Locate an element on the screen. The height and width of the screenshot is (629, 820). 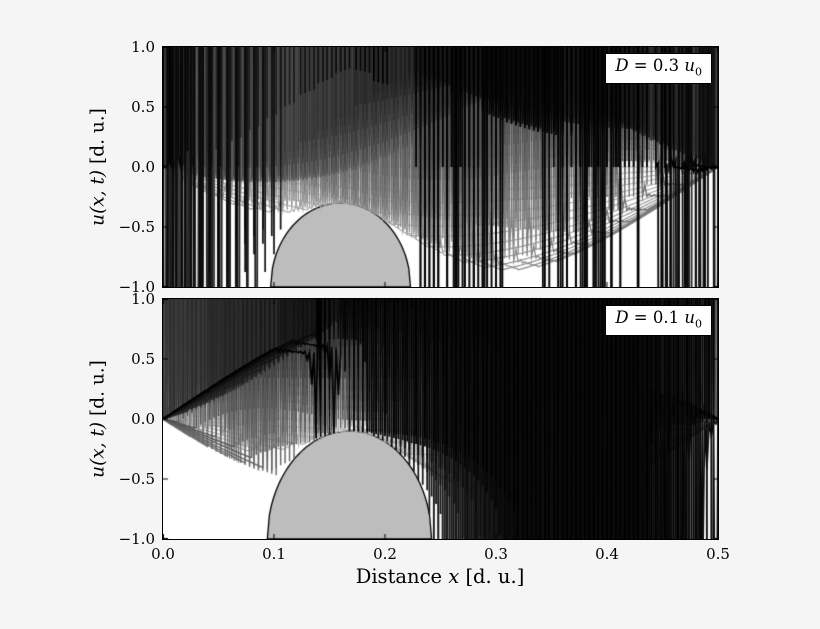
x-tick-label: 0.2 is located at coordinates (385, 554).